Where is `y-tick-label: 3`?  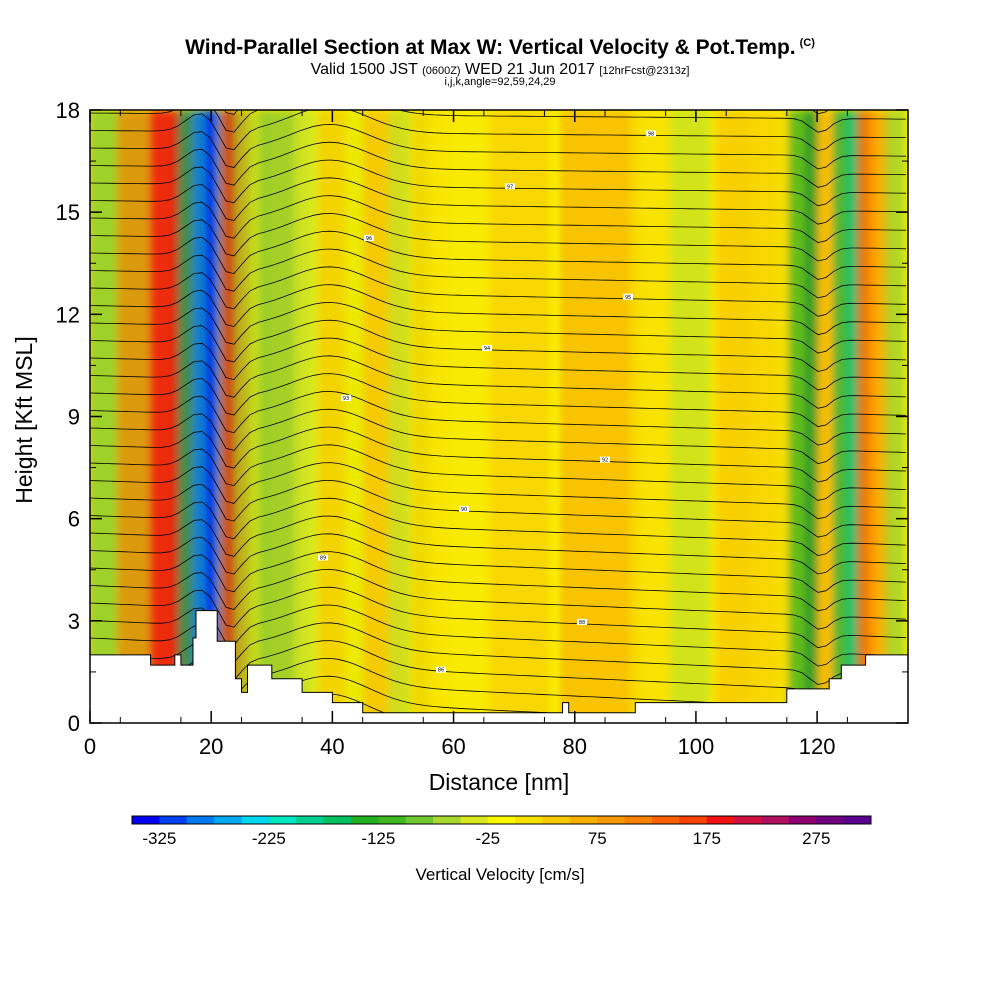
y-tick-label: 3 is located at coordinates (74, 621).